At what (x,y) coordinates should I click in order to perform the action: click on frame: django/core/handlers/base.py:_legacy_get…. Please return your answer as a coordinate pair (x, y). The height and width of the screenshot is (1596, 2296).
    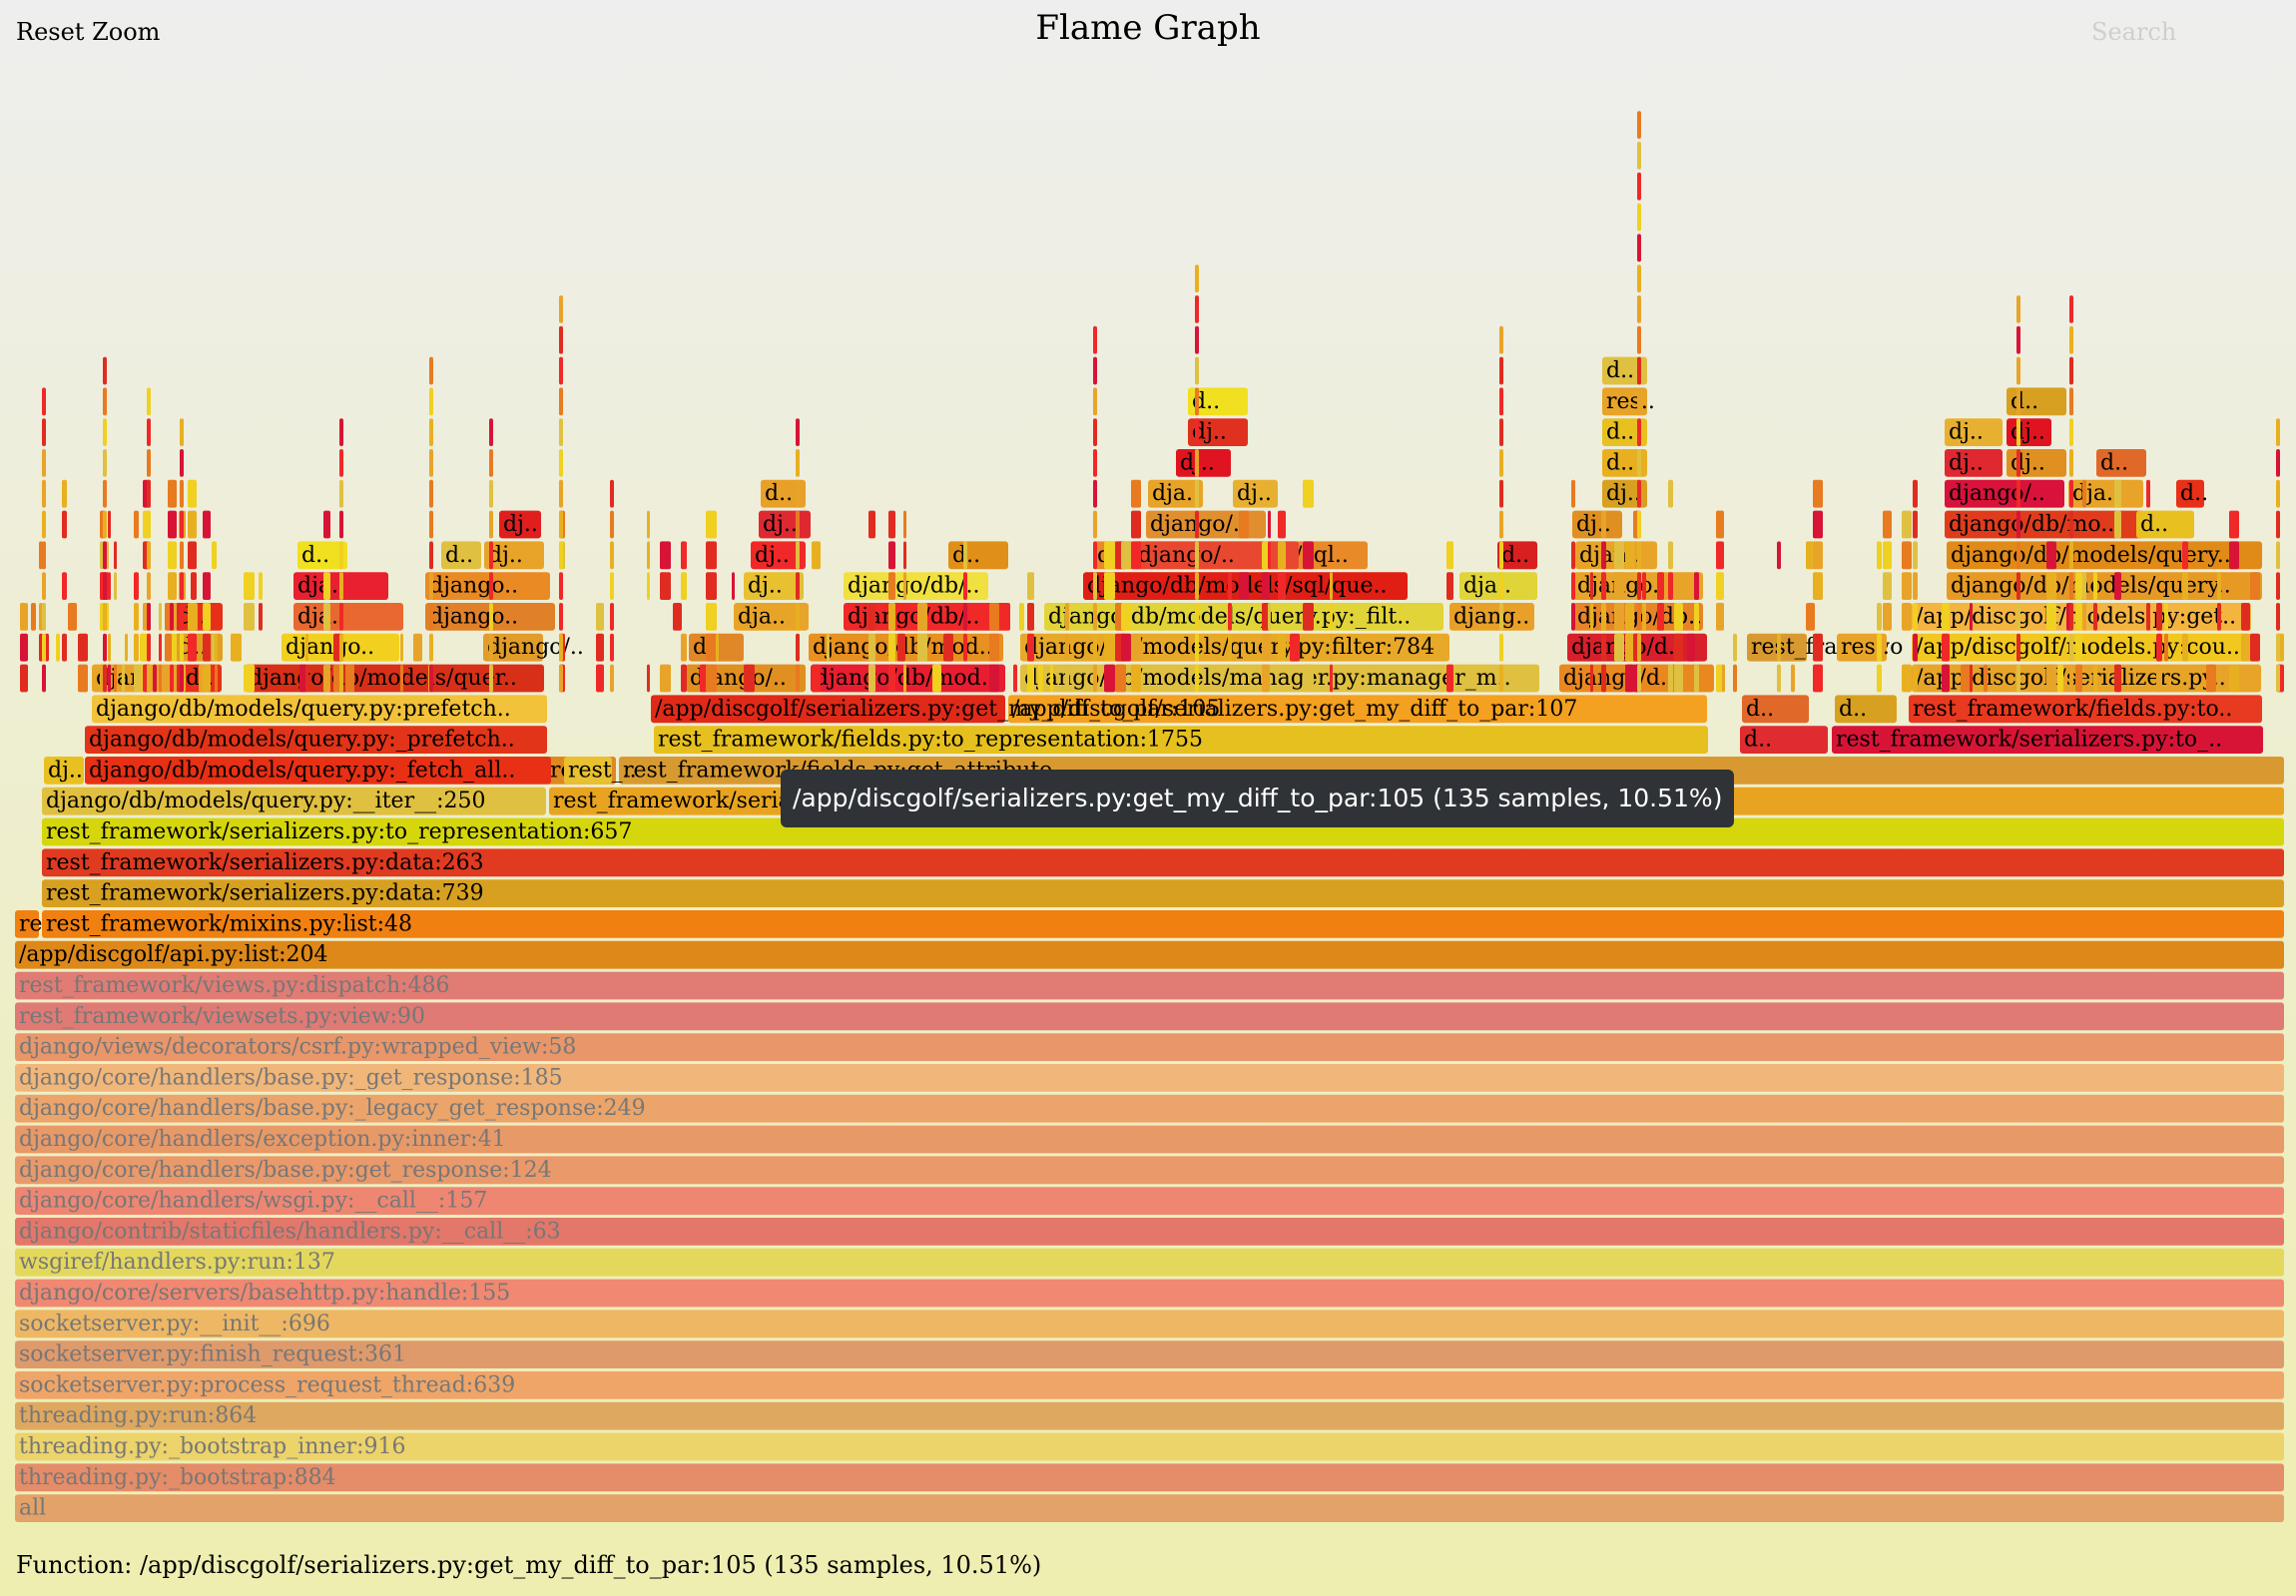
    Looking at the image, I should click on (1150, 1108).